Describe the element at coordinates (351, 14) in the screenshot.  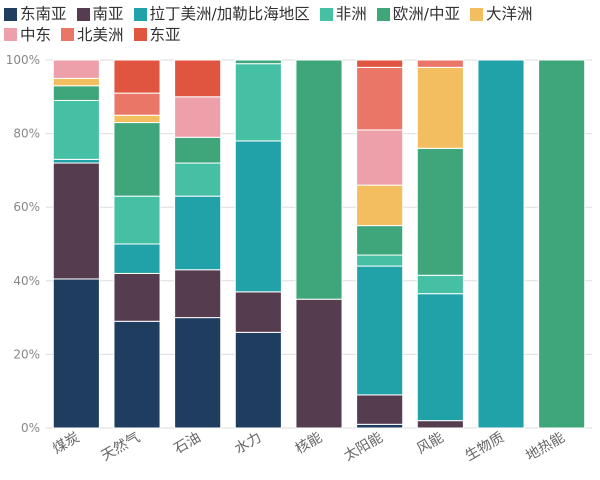
I see `legend-label: 非洲` at that location.